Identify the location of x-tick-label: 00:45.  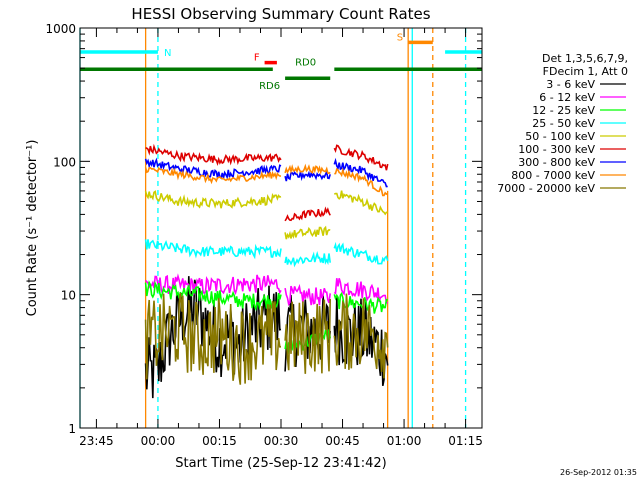
(342, 441).